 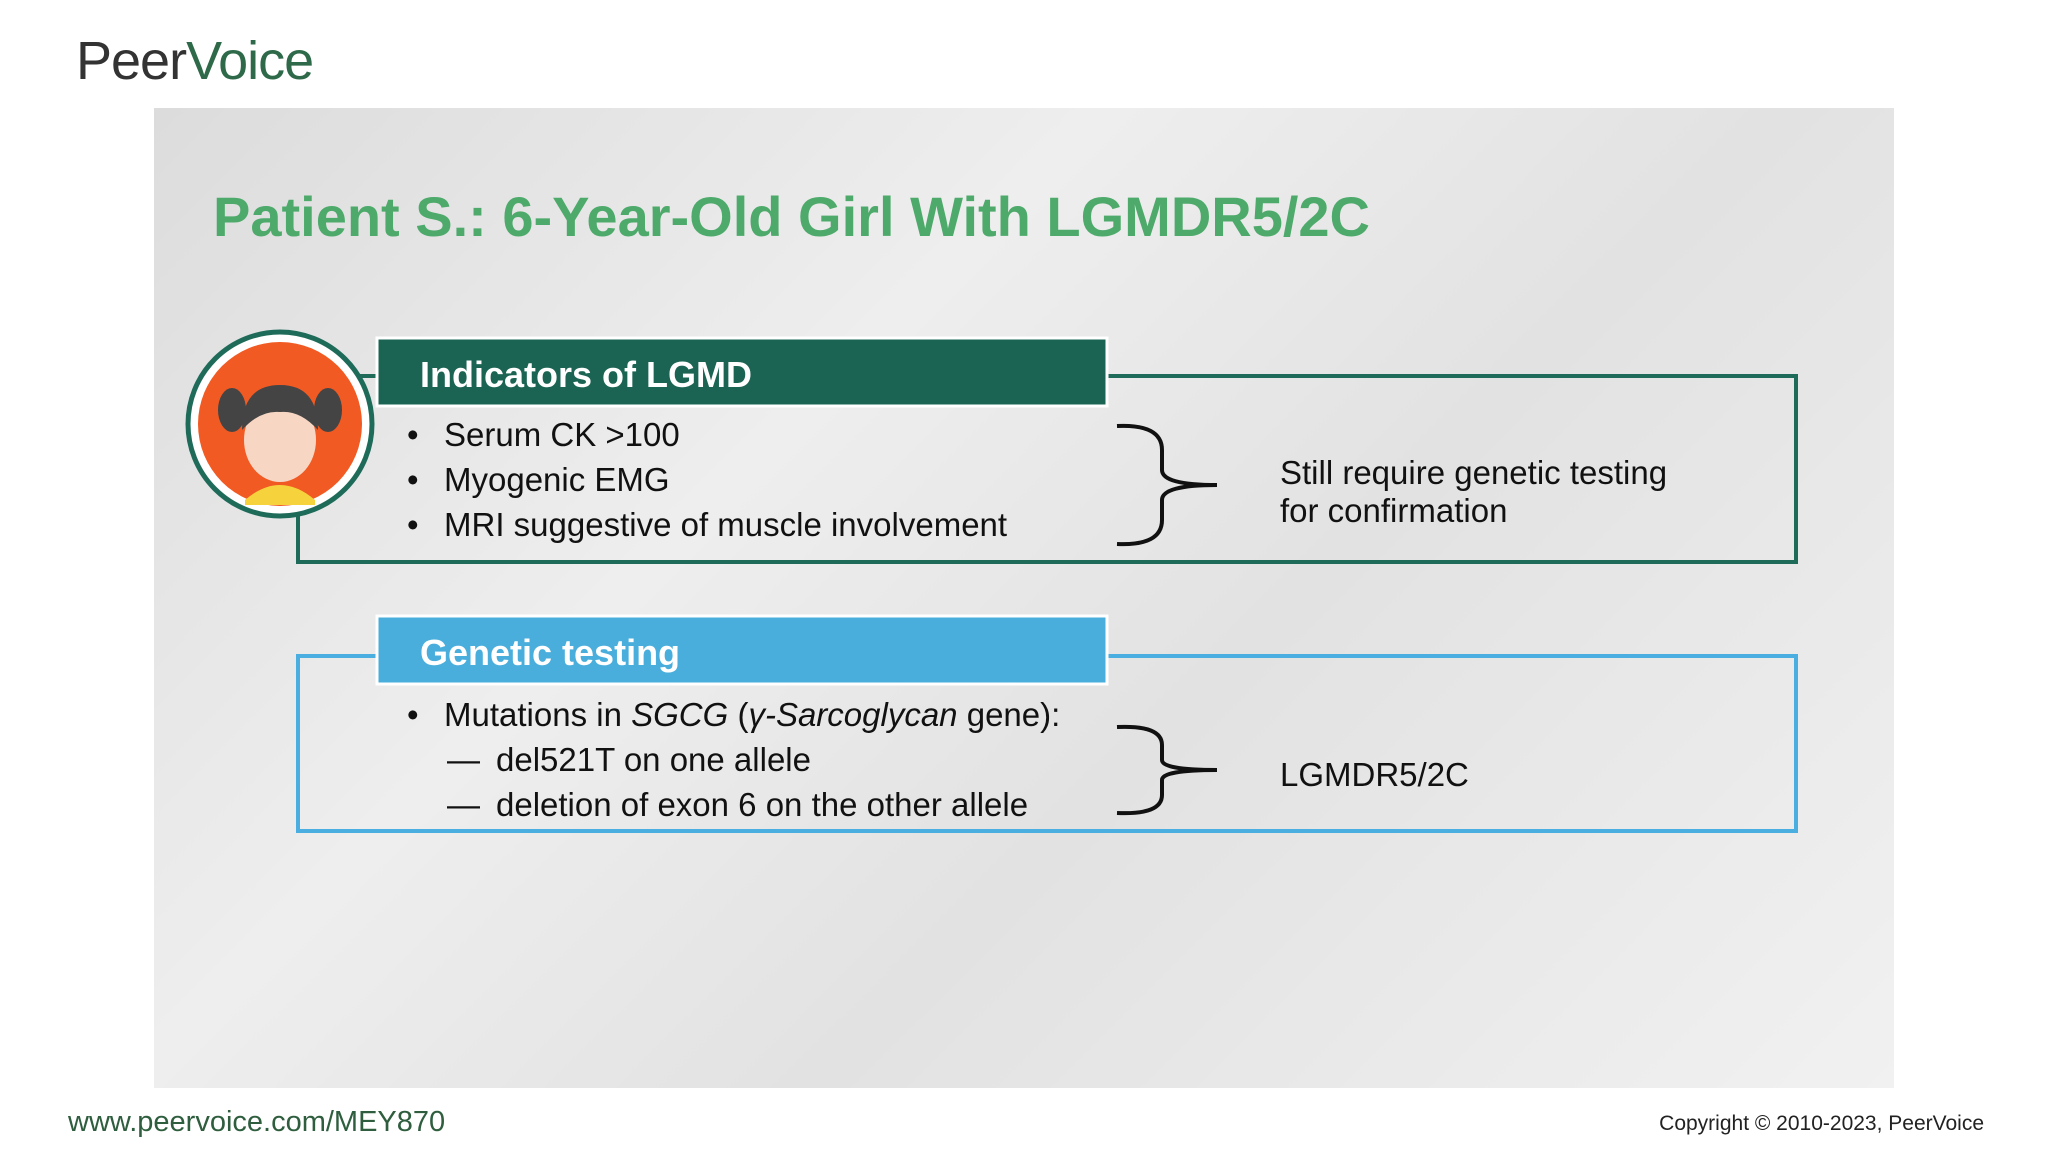 What do you see at coordinates (680, 714) in the screenshot?
I see `gene-name: SGCG` at bounding box center [680, 714].